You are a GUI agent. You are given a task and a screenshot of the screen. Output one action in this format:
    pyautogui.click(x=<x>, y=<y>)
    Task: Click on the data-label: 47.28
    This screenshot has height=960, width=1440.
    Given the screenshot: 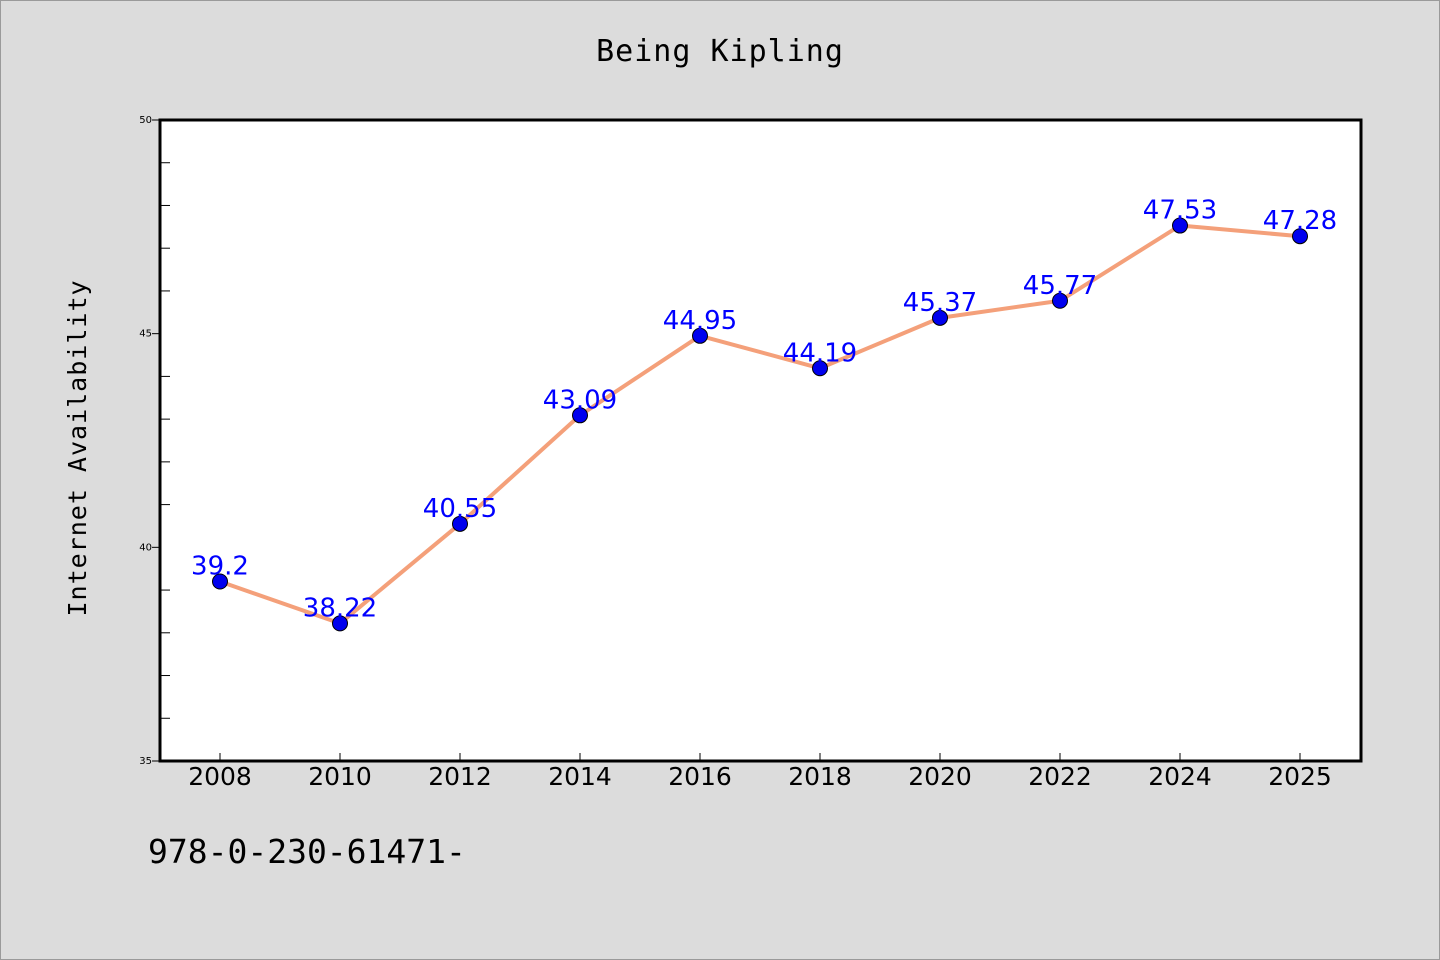 What is the action you would take?
    pyautogui.click(x=1300, y=221)
    